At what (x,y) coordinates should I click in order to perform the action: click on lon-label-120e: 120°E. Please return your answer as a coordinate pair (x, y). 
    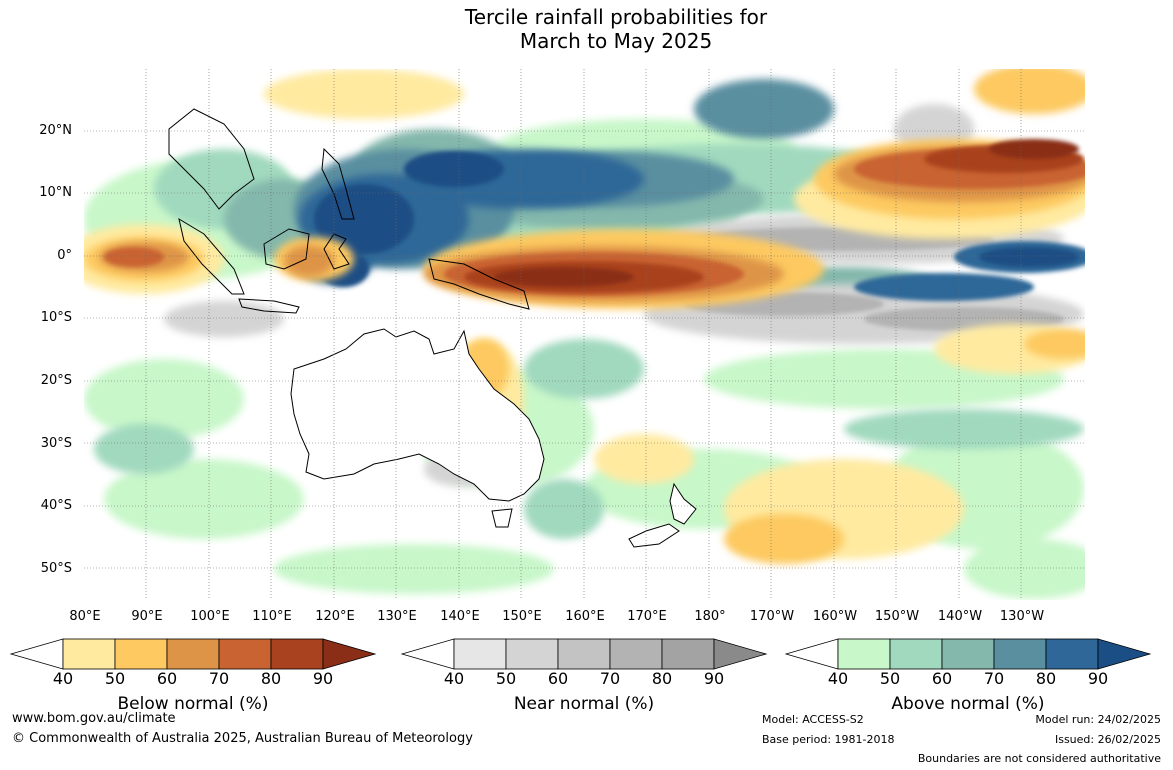
    Looking at the image, I should click on (335, 616).